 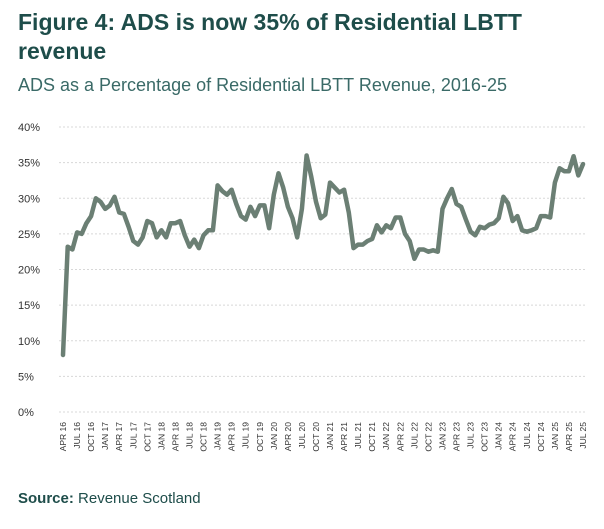 I want to click on x-tick-label: OCT 17, so click(x=147, y=437).